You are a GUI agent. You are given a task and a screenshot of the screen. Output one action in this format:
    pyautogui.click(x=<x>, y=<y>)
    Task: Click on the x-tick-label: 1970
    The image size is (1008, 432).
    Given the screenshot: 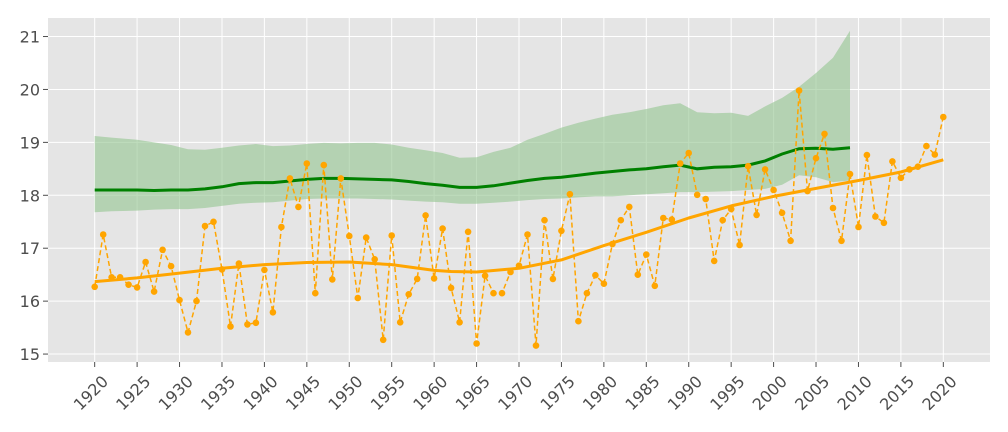 What is the action you would take?
    pyautogui.click(x=515, y=393)
    